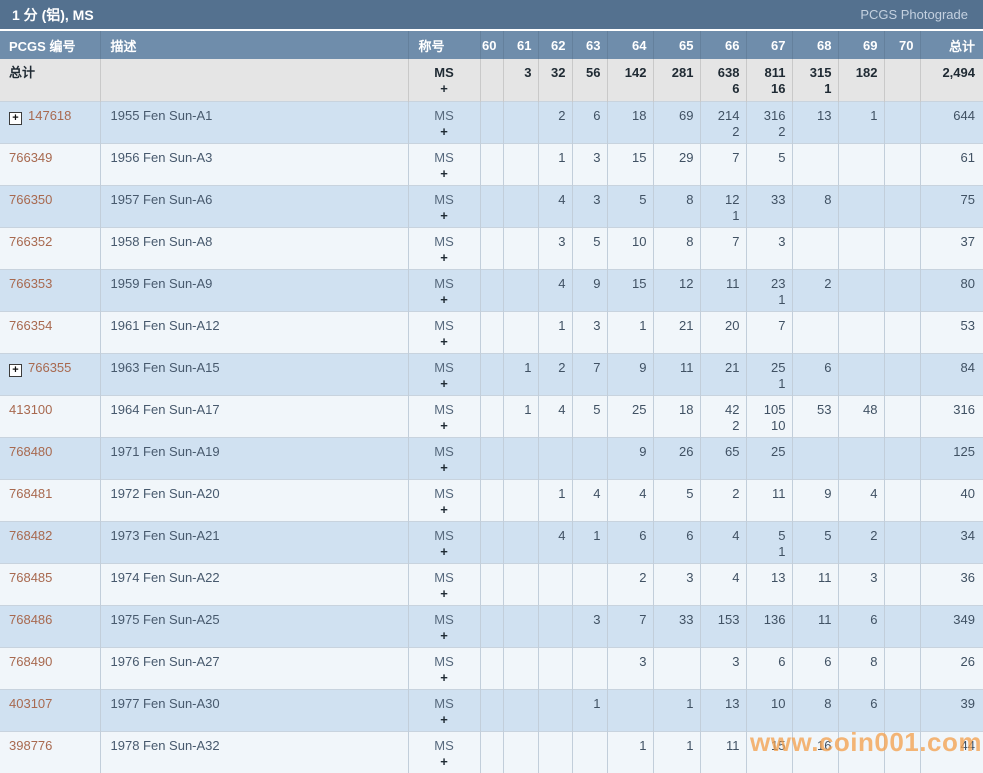 This screenshot has width=983, height=773. I want to click on grade-cell-64: 9, so click(629, 374).